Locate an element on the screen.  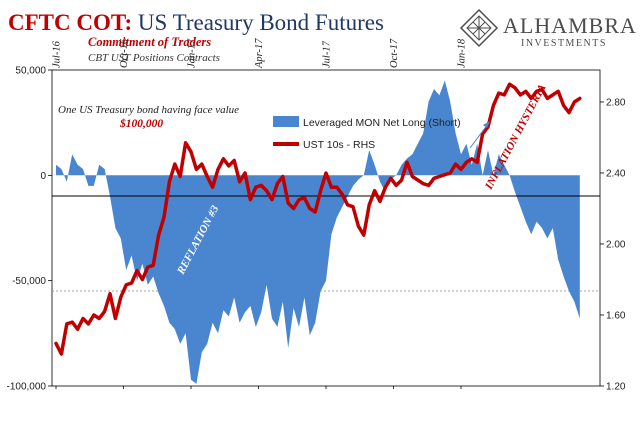
alhambra-logo-mark is located at coordinates (479, 28).